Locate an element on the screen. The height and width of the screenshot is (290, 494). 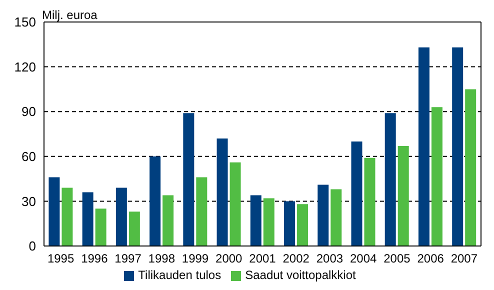
y-tick-label: 90 is located at coordinates (29, 112).